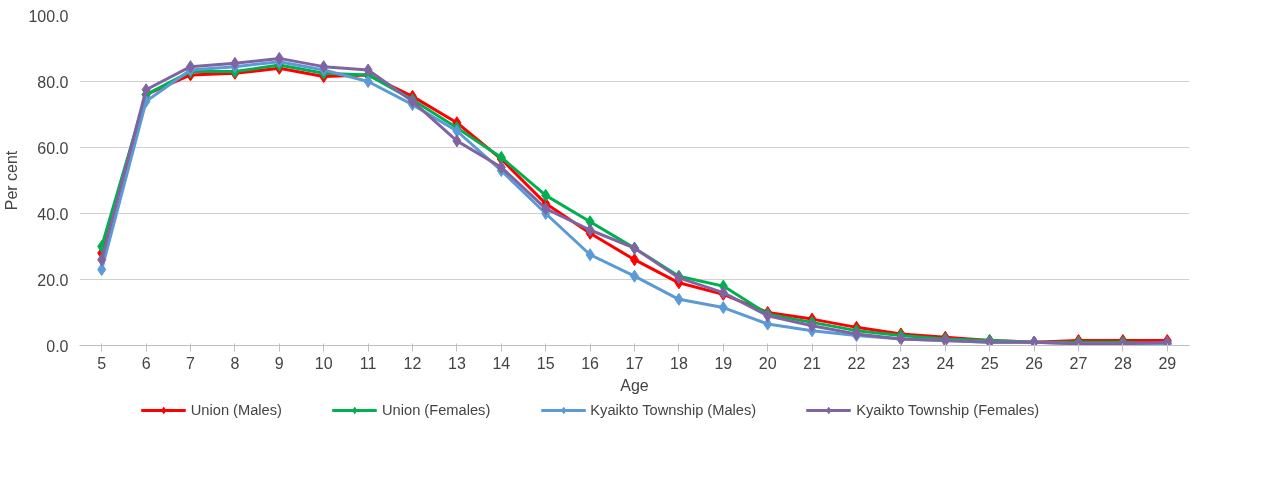 Image resolution: width=1273 pixels, height=502 pixels. Describe the element at coordinates (191, 363) in the screenshot. I see `x-tick-label: 7` at that location.